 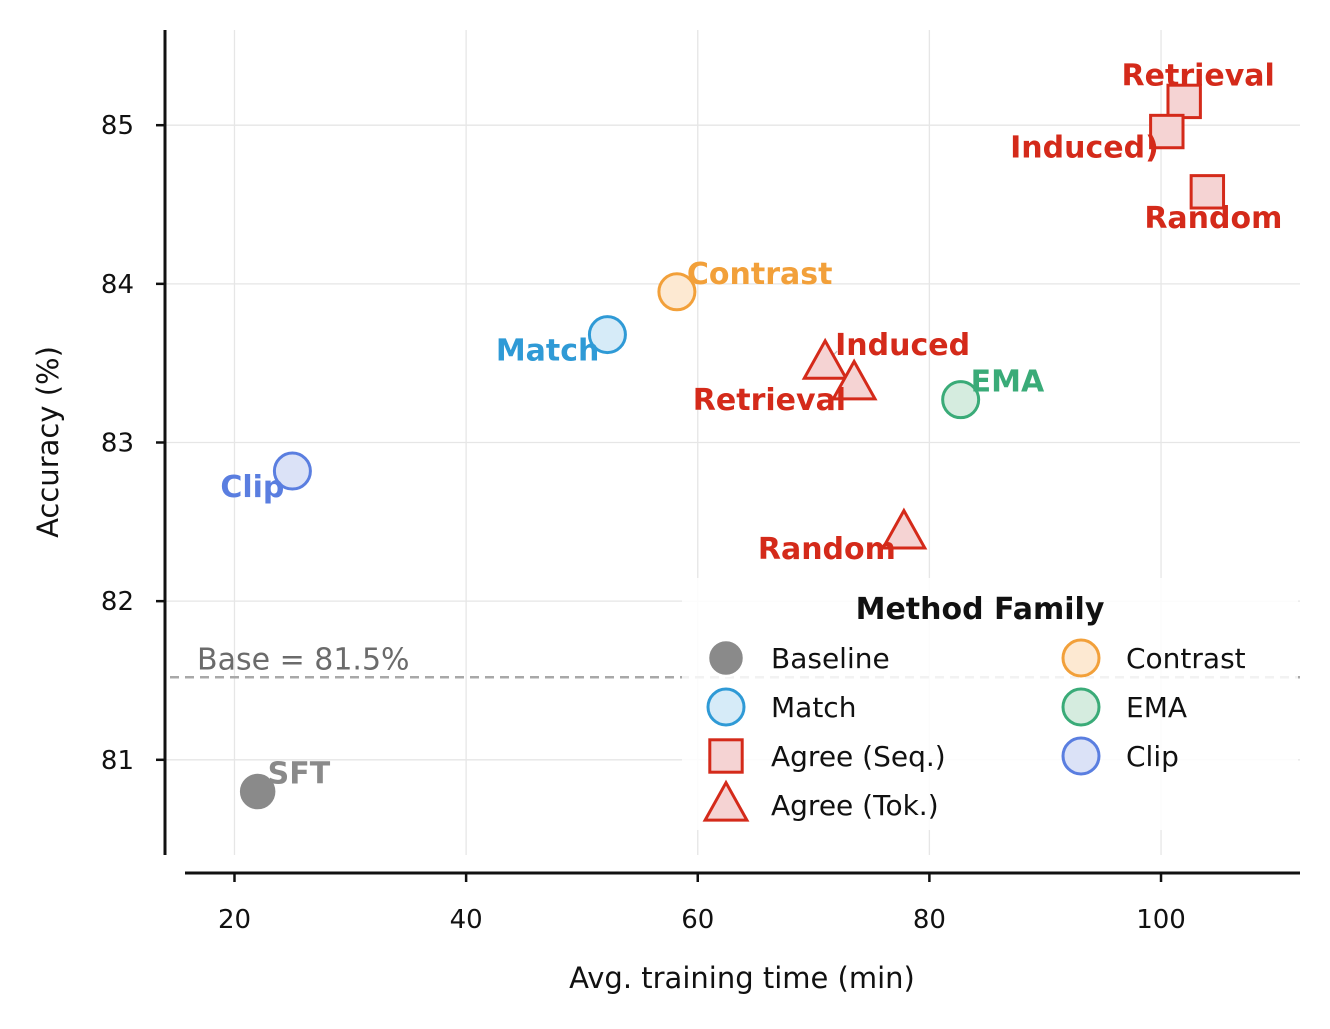 What do you see at coordinates (726, 658) in the screenshot?
I see `legend-marker-baseline-circle` at bounding box center [726, 658].